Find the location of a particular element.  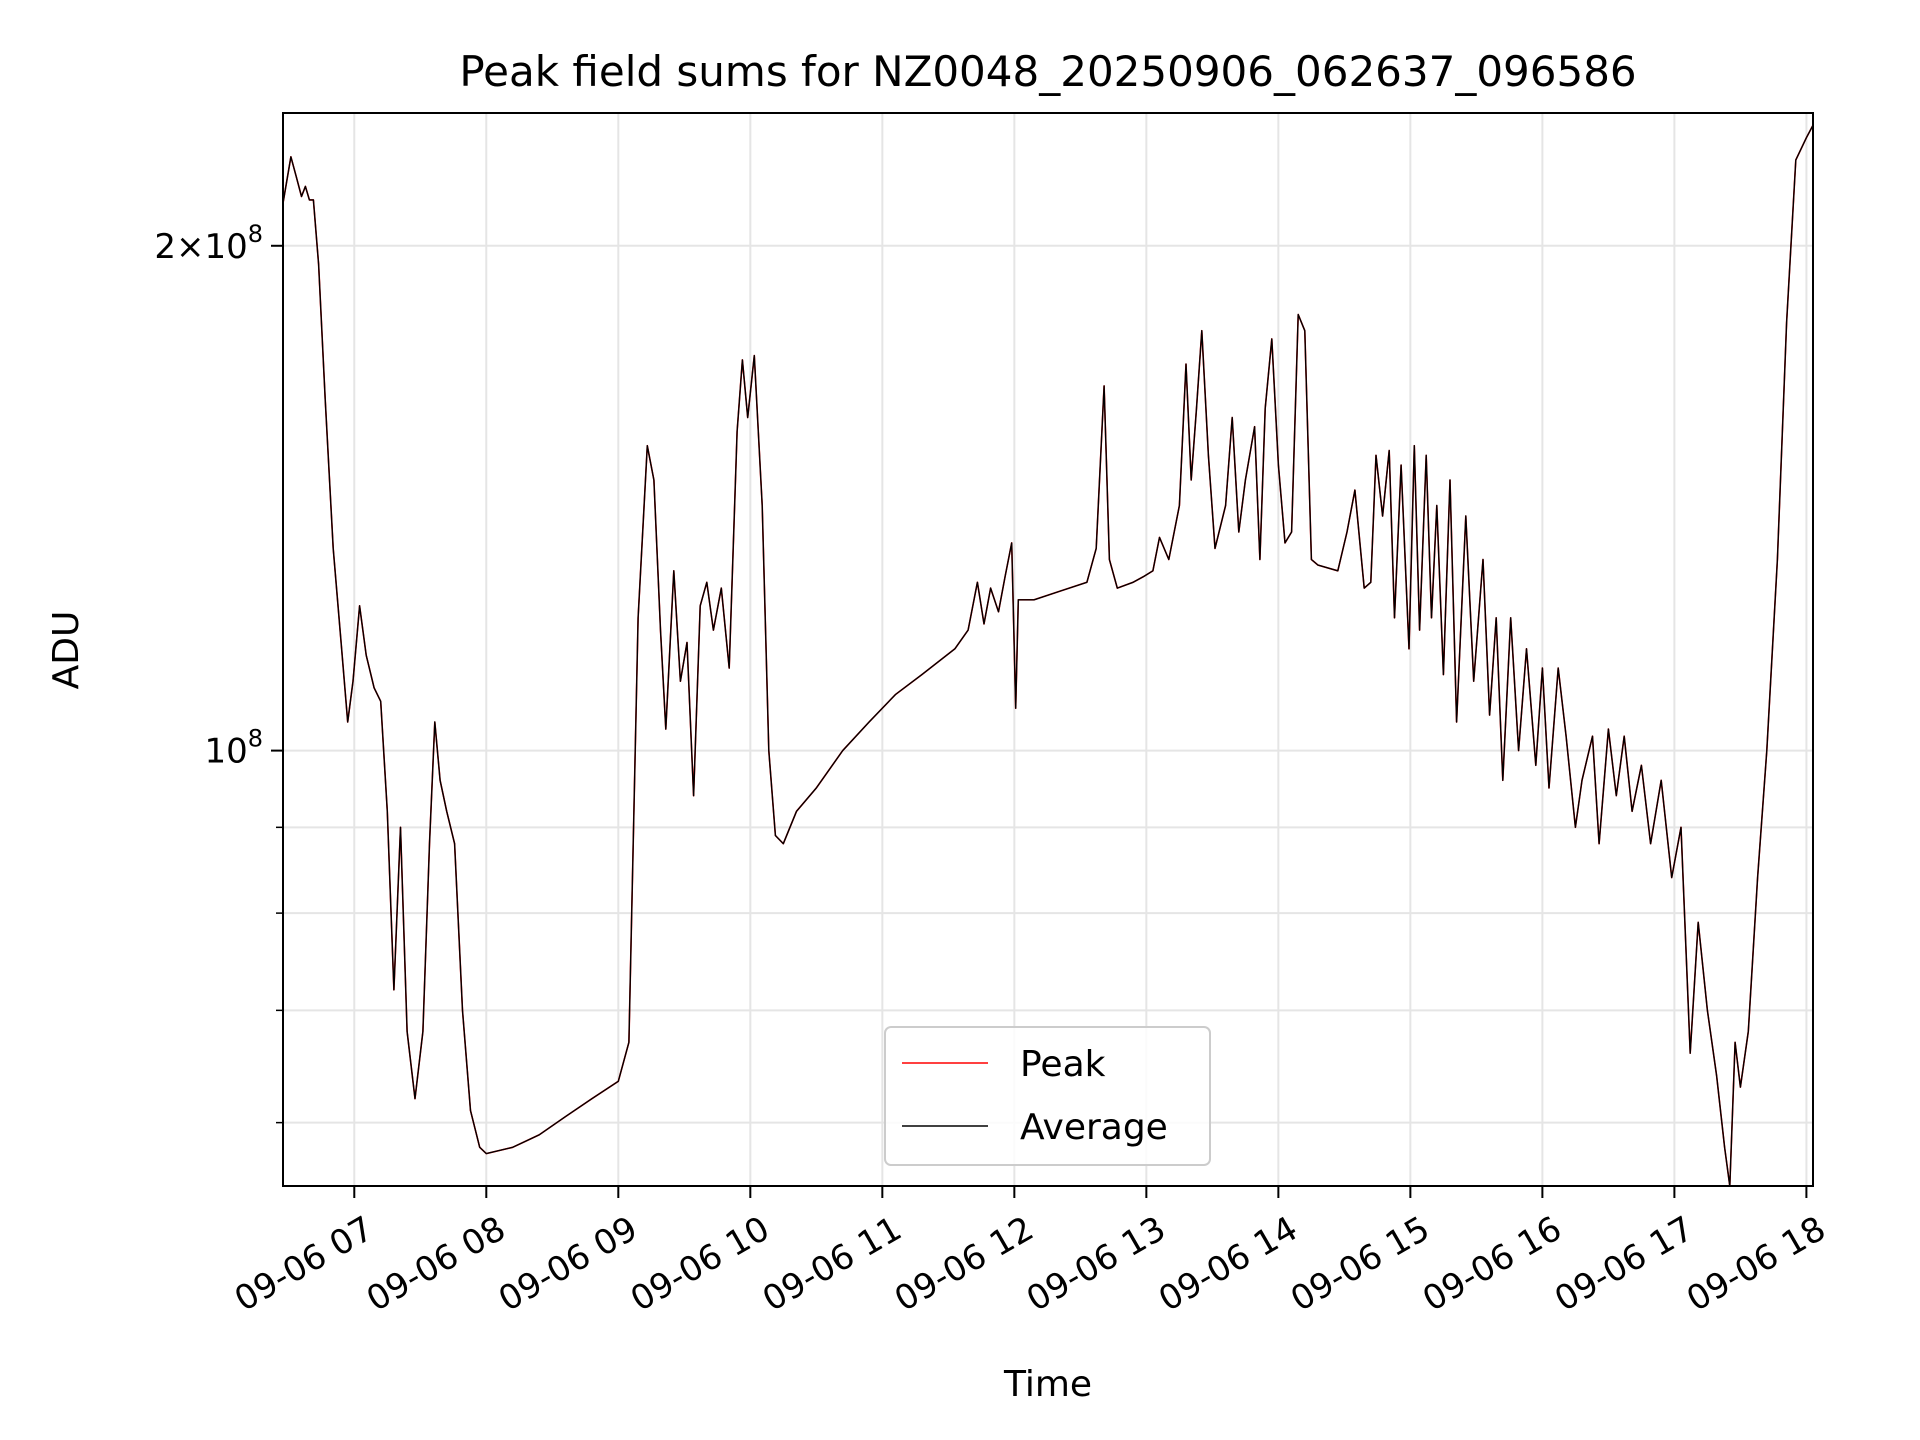

x-axis-label: Time is located at coordinates (1047, 1384).